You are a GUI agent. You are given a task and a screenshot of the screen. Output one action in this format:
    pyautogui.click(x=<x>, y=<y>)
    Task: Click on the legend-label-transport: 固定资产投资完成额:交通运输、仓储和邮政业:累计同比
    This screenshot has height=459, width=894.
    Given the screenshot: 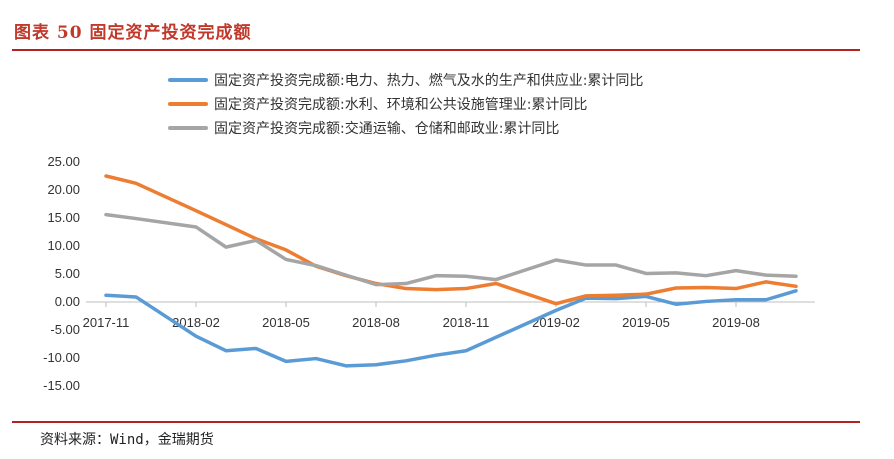 What is the action you would take?
    pyautogui.click(x=387, y=129)
    